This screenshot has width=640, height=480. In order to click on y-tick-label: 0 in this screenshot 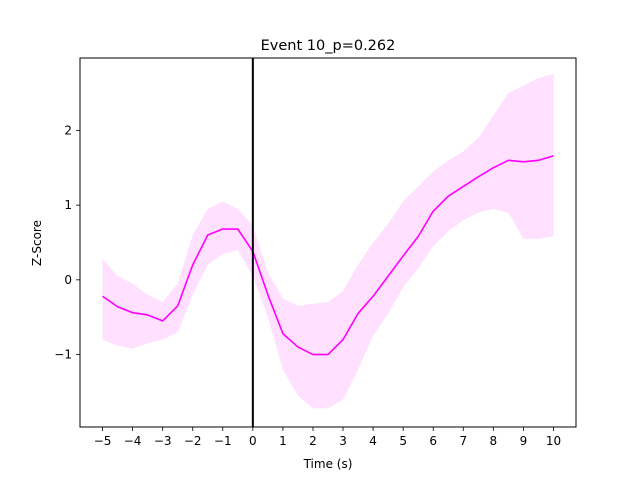, I will do `click(68, 280)`.